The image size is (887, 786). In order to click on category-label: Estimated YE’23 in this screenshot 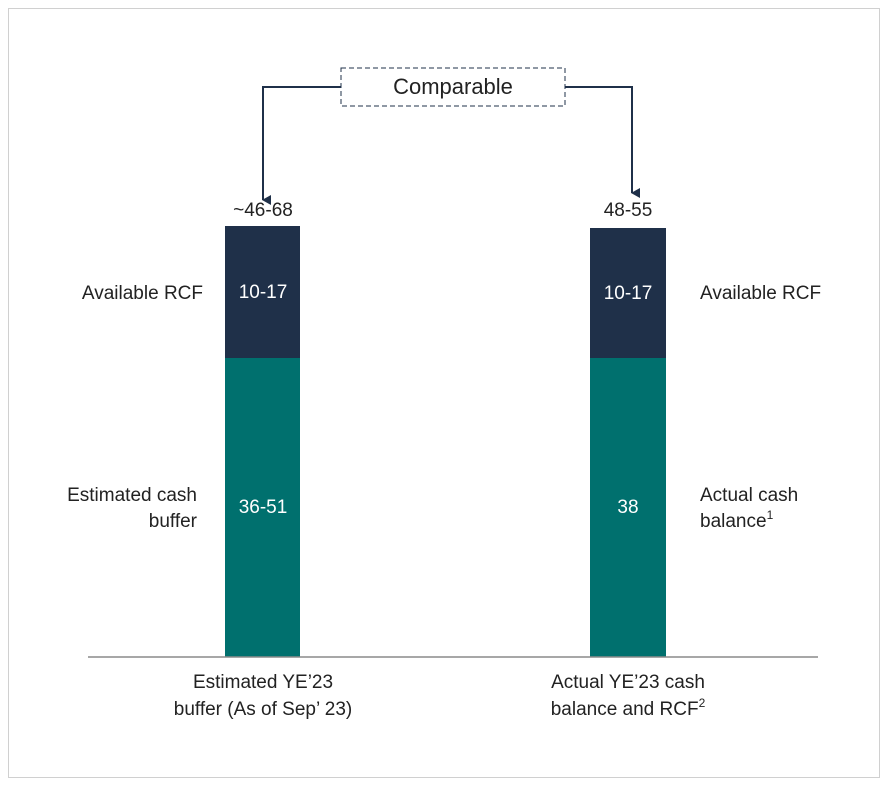, I will do `click(263, 682)`.